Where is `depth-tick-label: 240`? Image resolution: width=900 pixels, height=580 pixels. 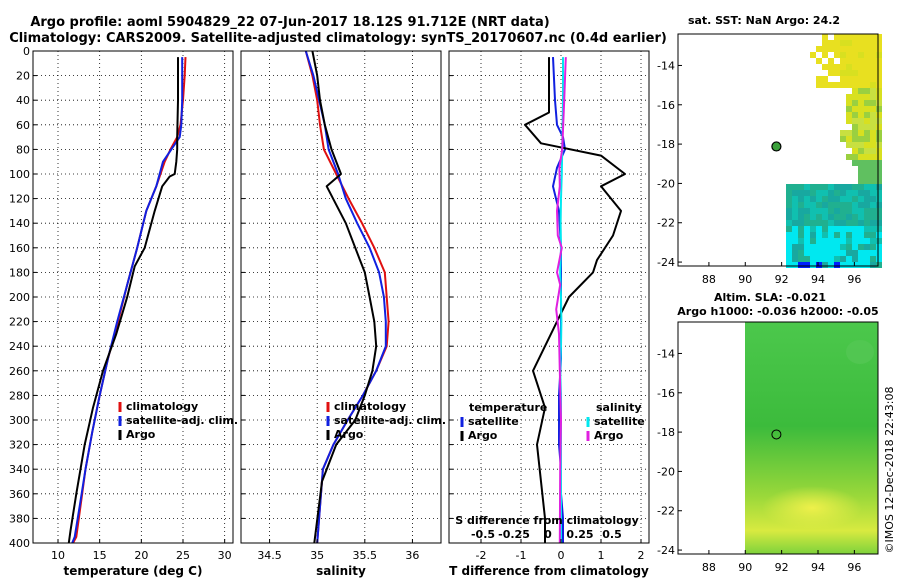 depth-tick-label: 240 is located at coordinates (19, 346).